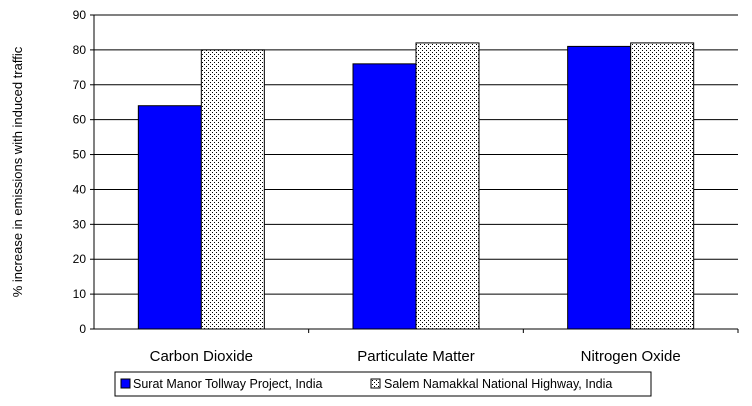 The width and height of the screenshot is (752, 406). I want to click on y-tick-label: 70, so click(80, 85).